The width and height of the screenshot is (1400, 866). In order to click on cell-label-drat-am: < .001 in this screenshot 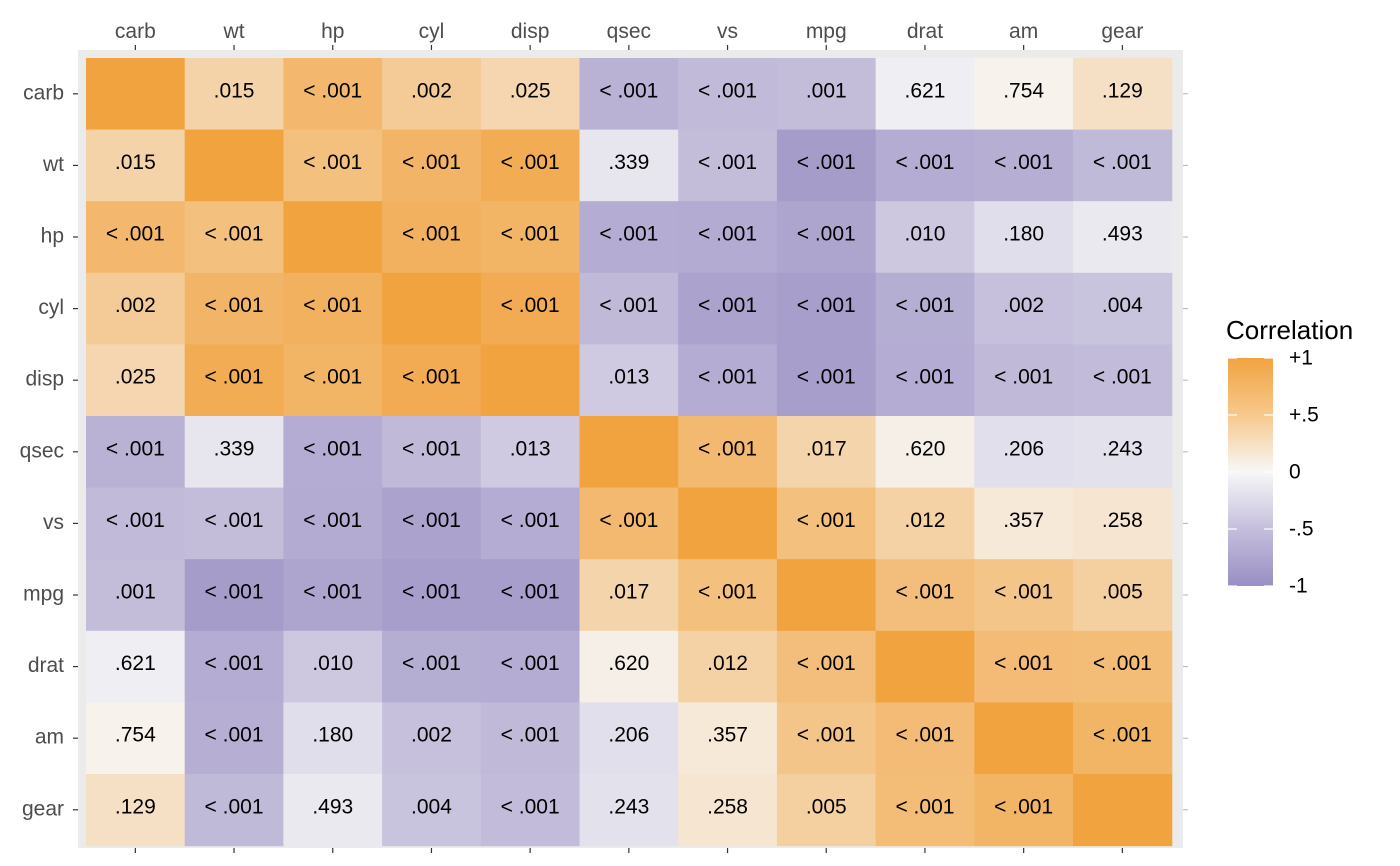, I will do `click(1023, 663)`.